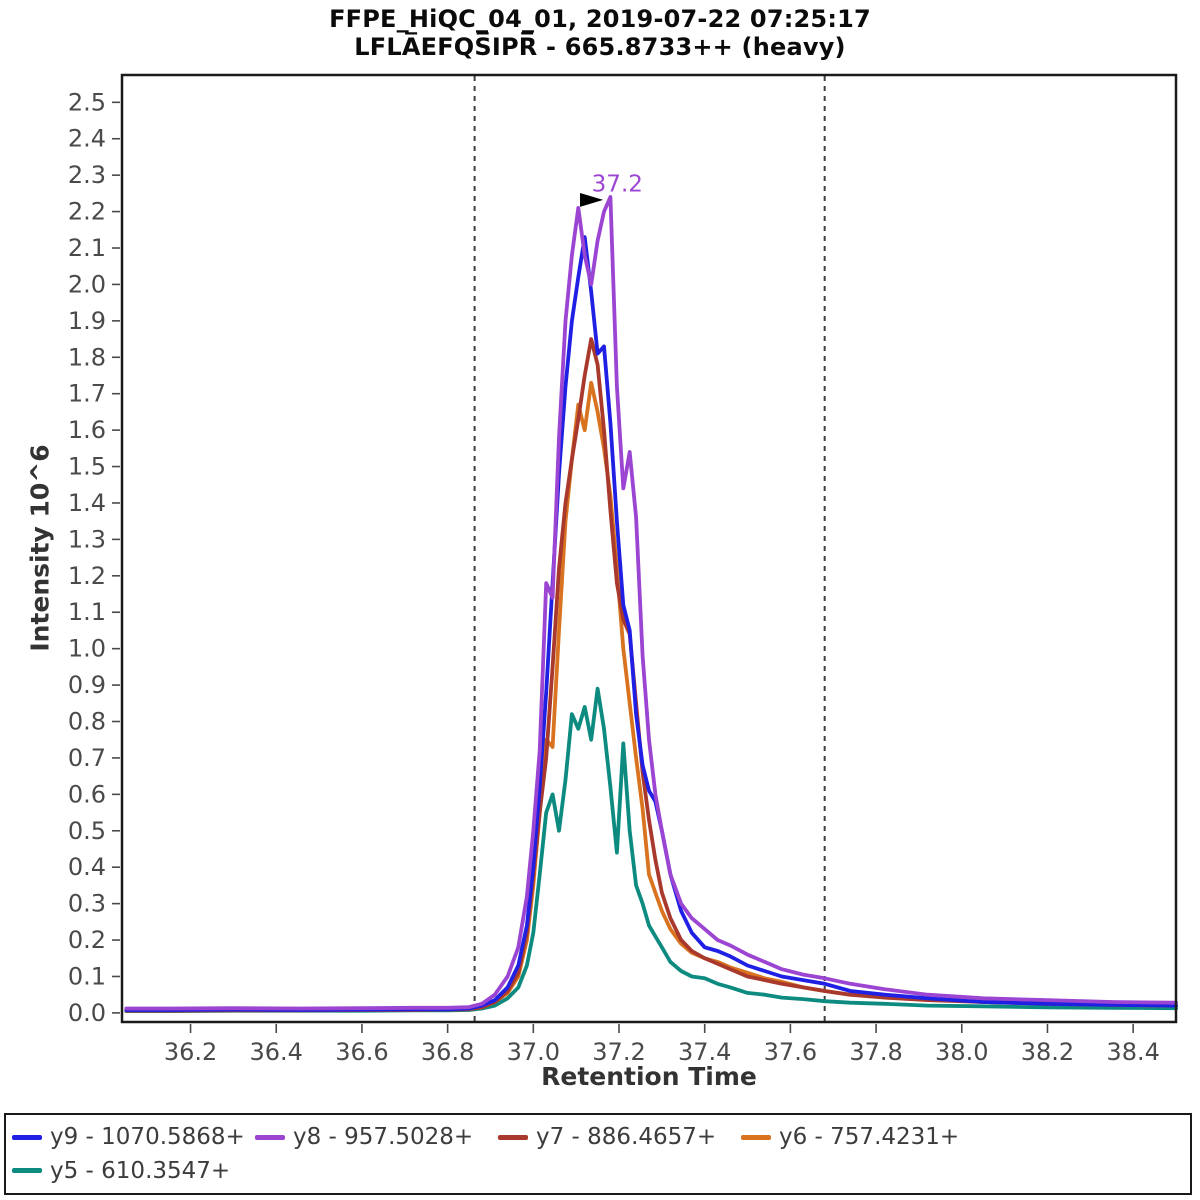  I want to click on x-tick-label: 36.2, so click(190, 1052).